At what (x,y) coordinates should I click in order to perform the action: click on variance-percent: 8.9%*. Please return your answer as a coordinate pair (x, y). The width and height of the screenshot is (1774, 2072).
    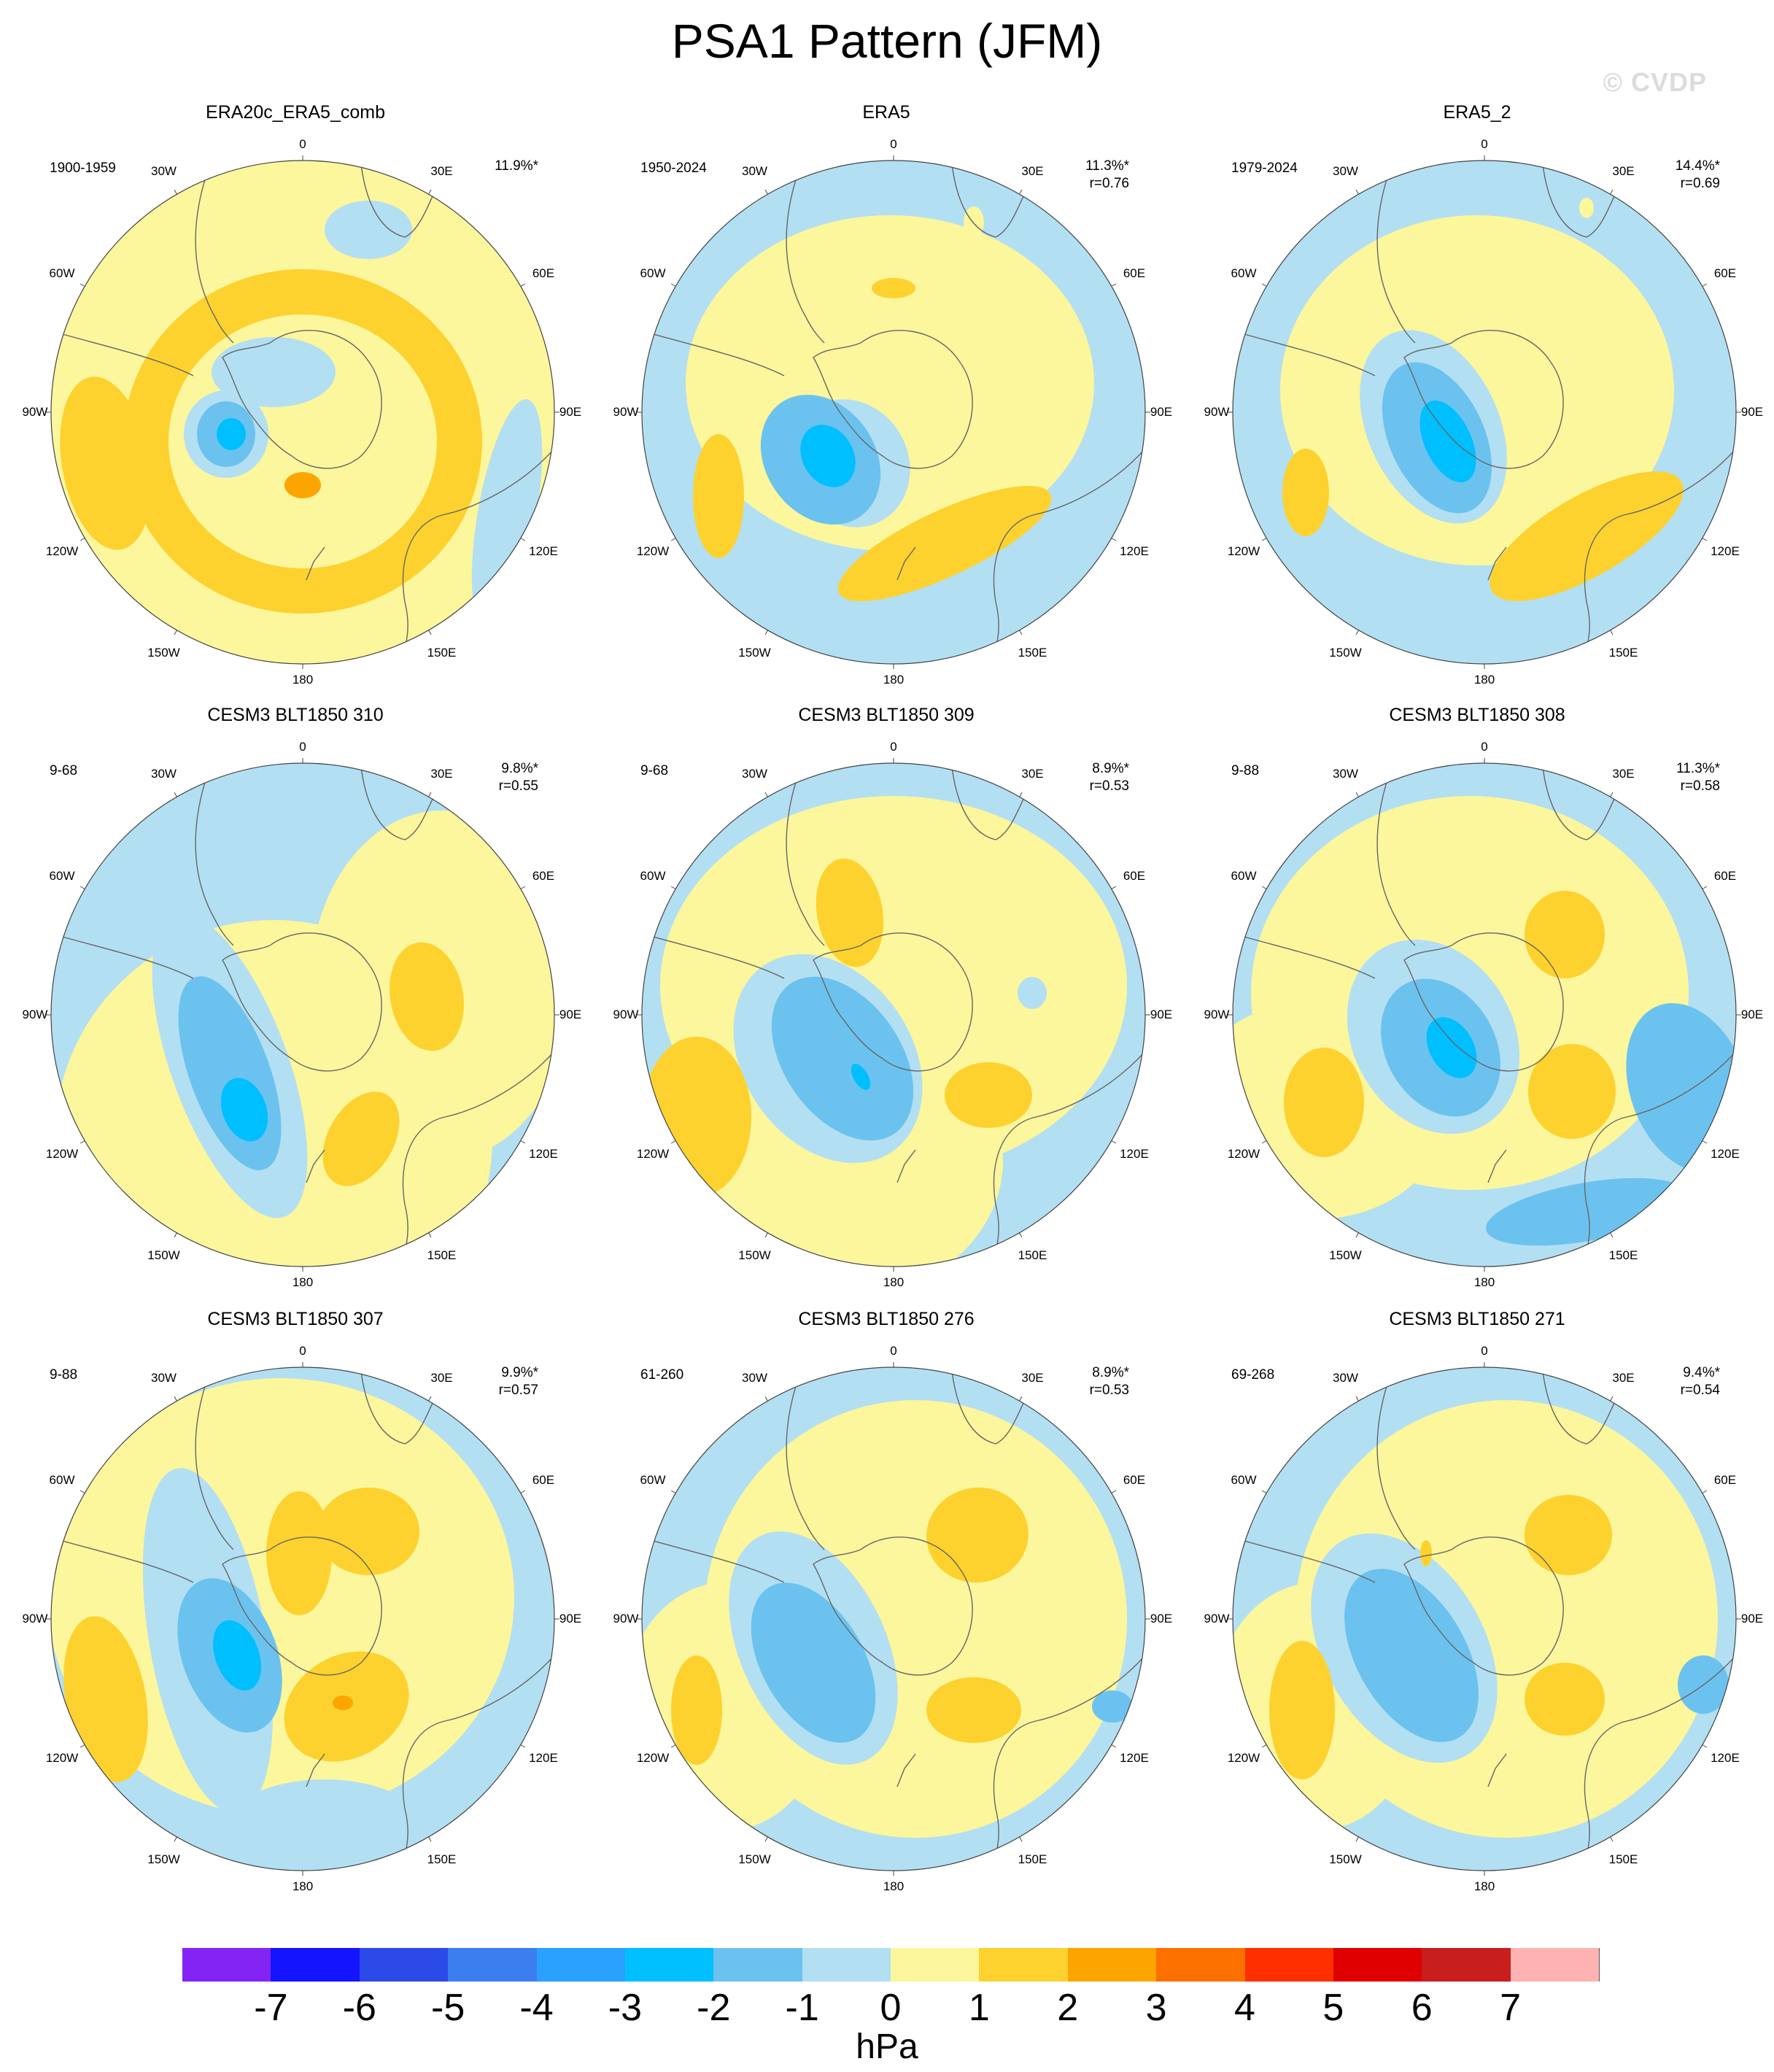
    Looking at the image, I should click on (1110, 1372).